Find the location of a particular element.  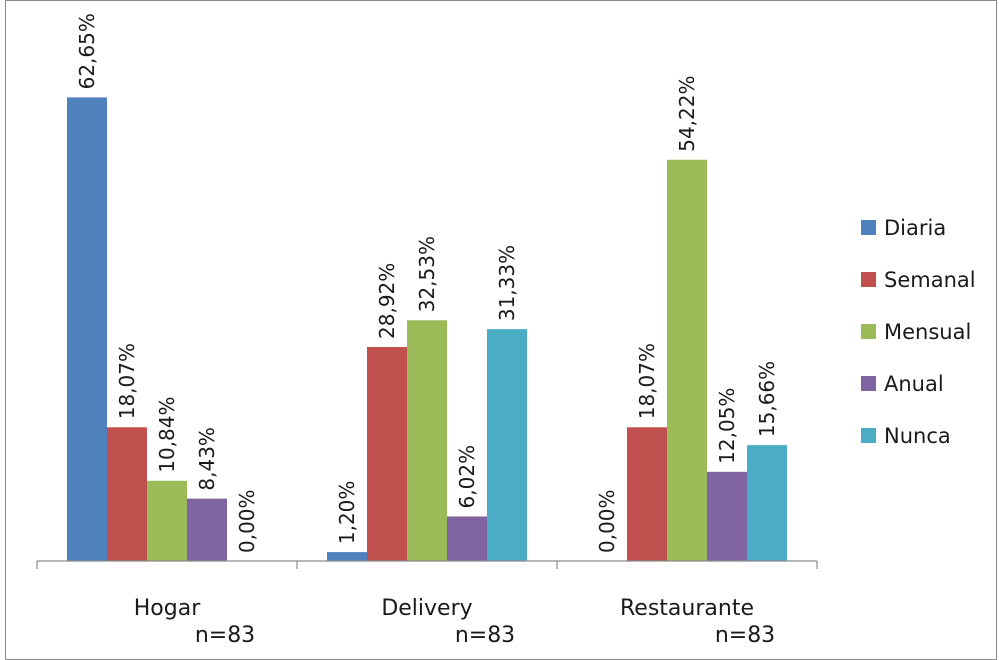

legend-swatch-mensual is located at coordinates (868, 331).